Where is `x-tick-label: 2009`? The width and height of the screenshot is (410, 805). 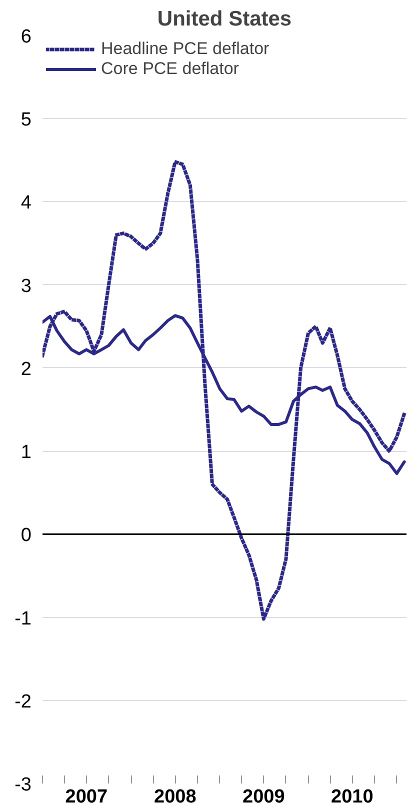 x-tick-label: 2009 is located at coordinates (263, 795).